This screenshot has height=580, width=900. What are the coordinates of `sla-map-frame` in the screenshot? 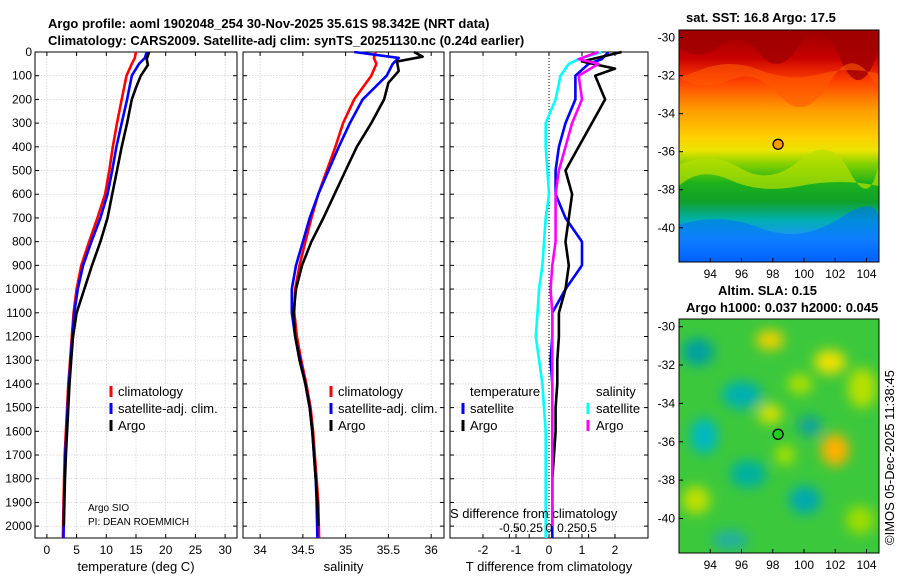 It's located at (779, 436).